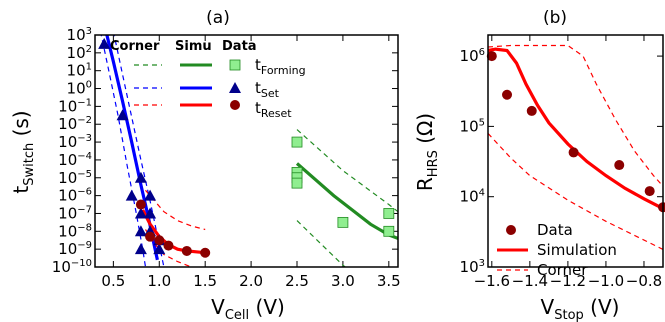  I want to click on x-tick-label: 2.0, so click(251, 281).